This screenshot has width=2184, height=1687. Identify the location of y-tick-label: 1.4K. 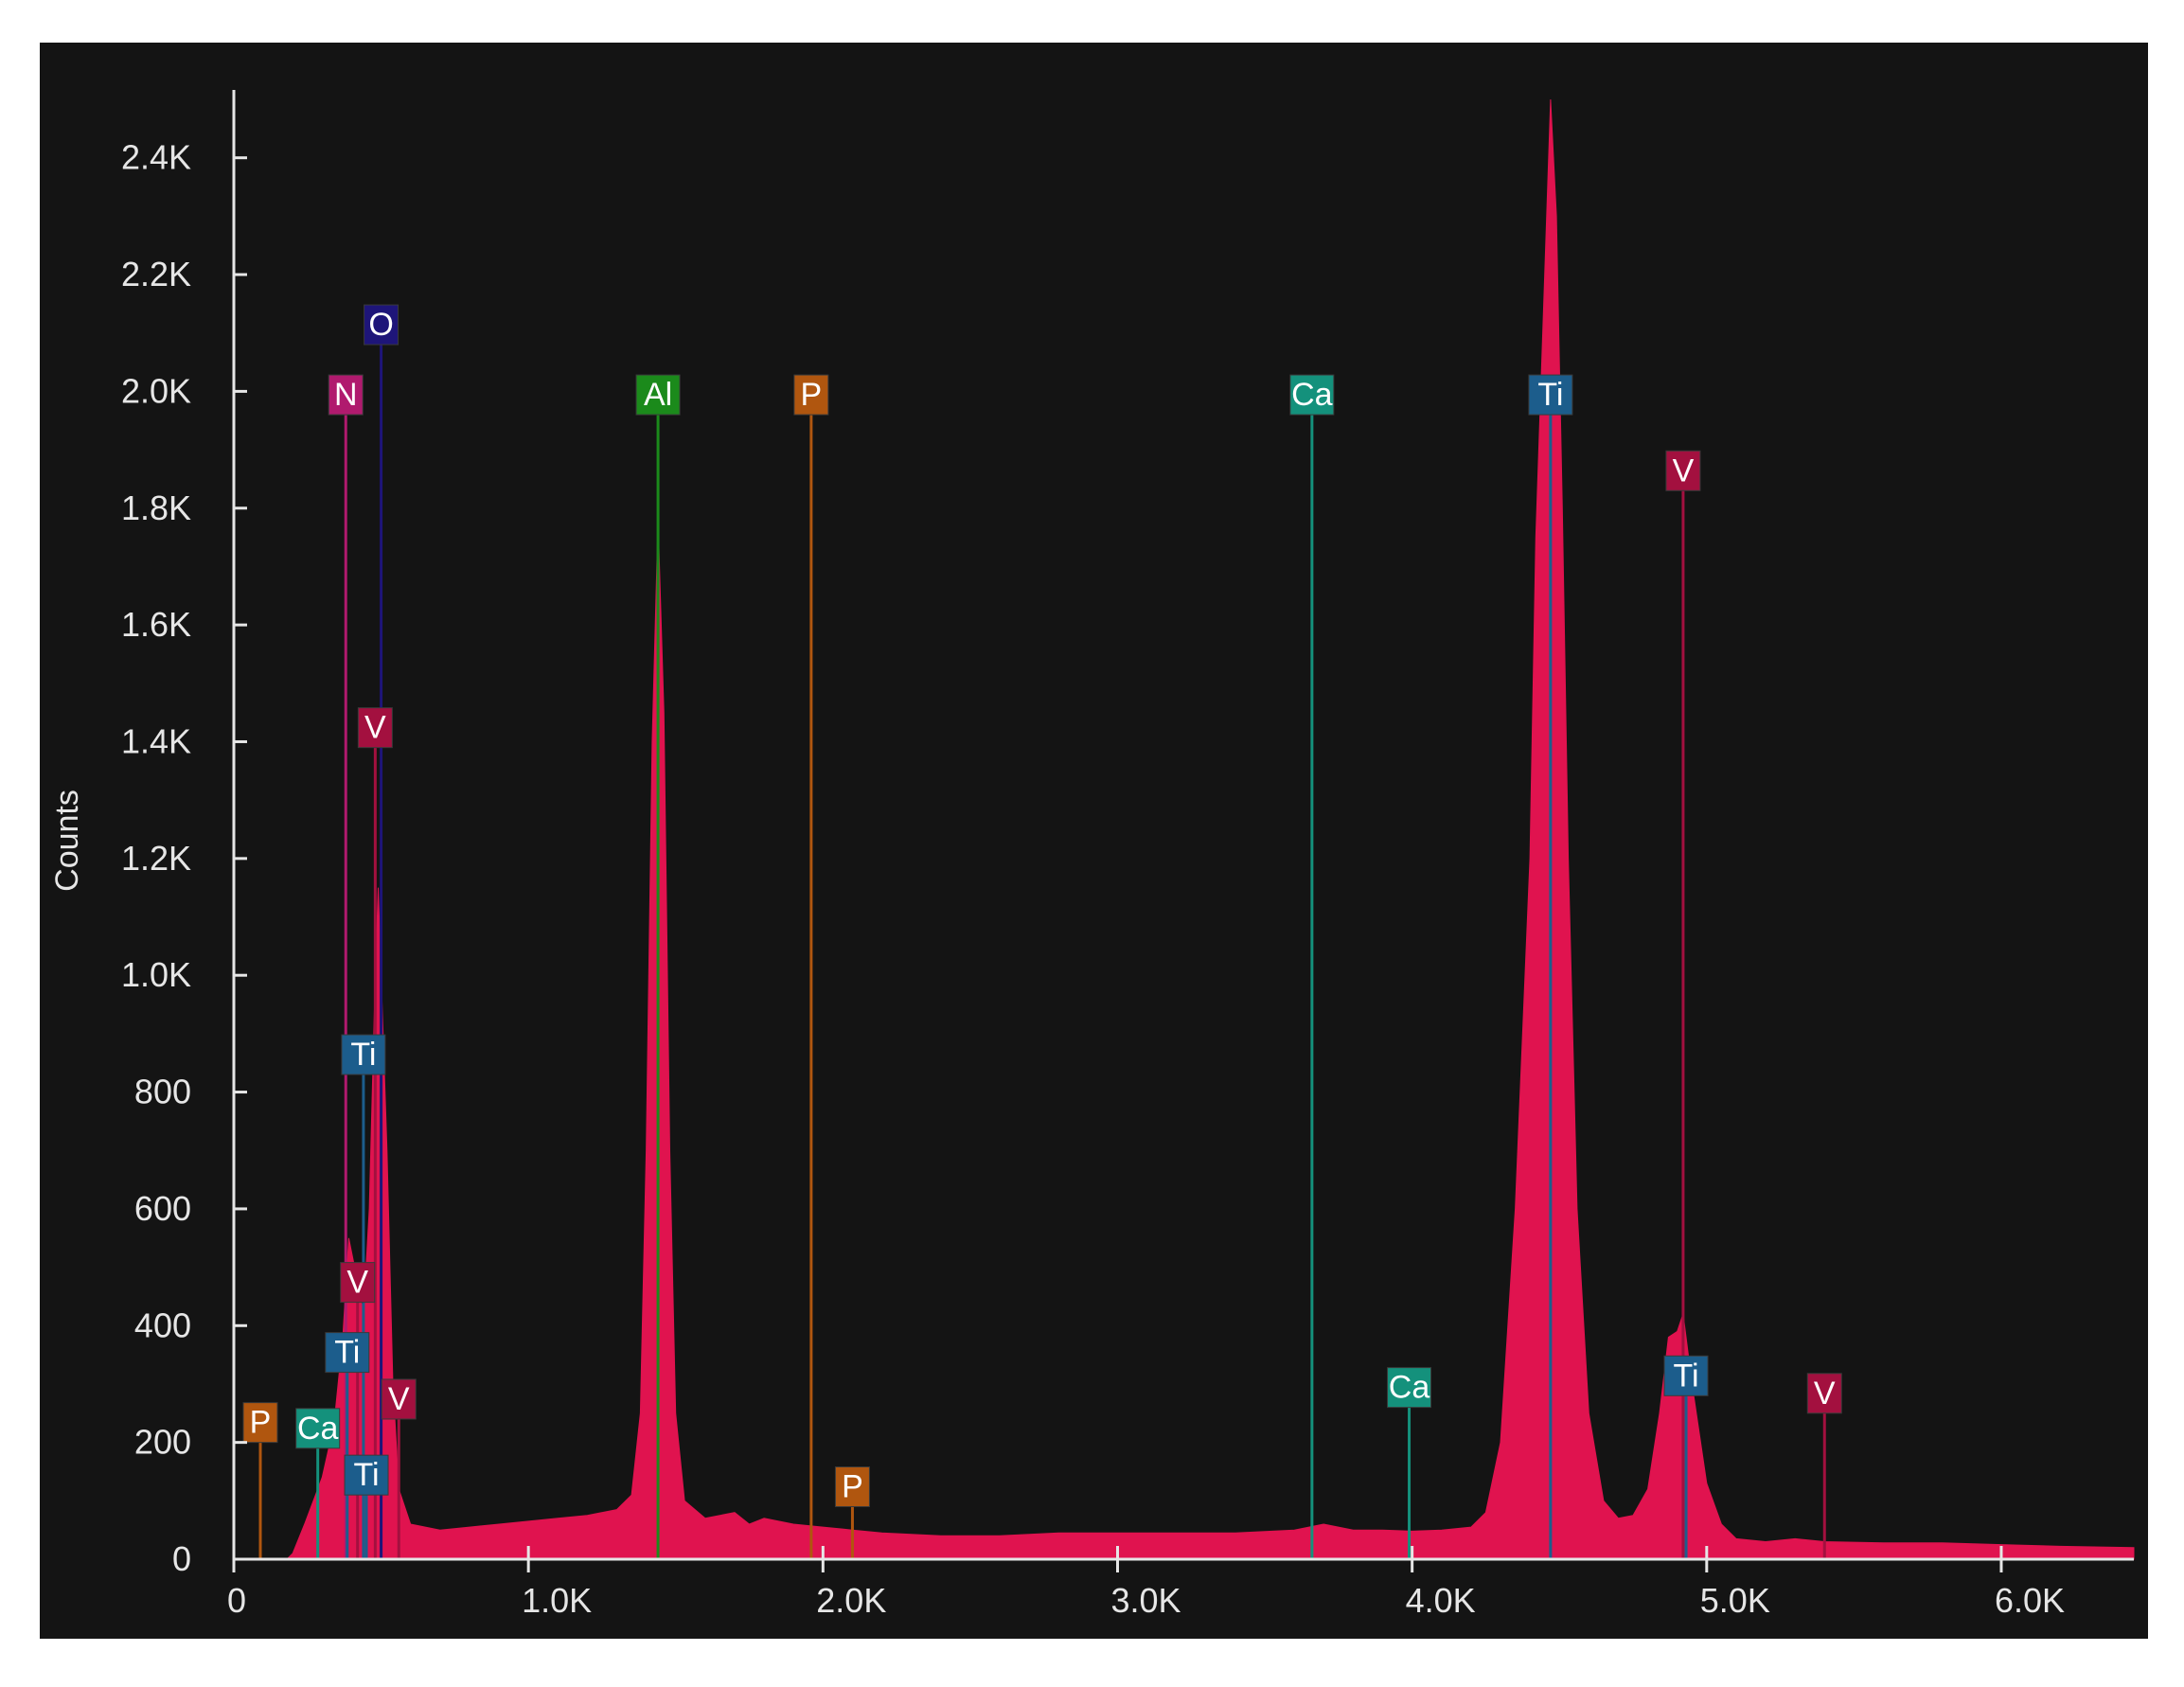
(156, 740).